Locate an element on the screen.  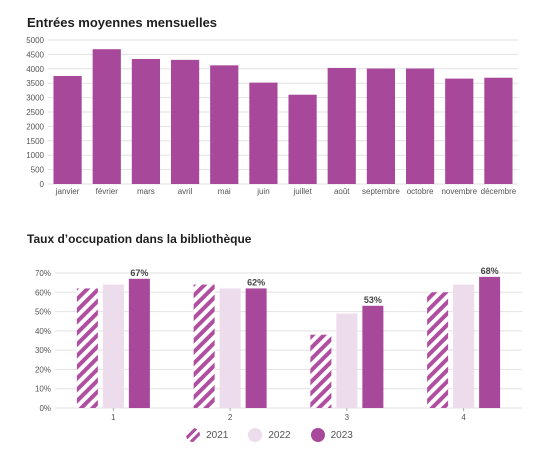
bar-mai is located at coordinates (224, 124).